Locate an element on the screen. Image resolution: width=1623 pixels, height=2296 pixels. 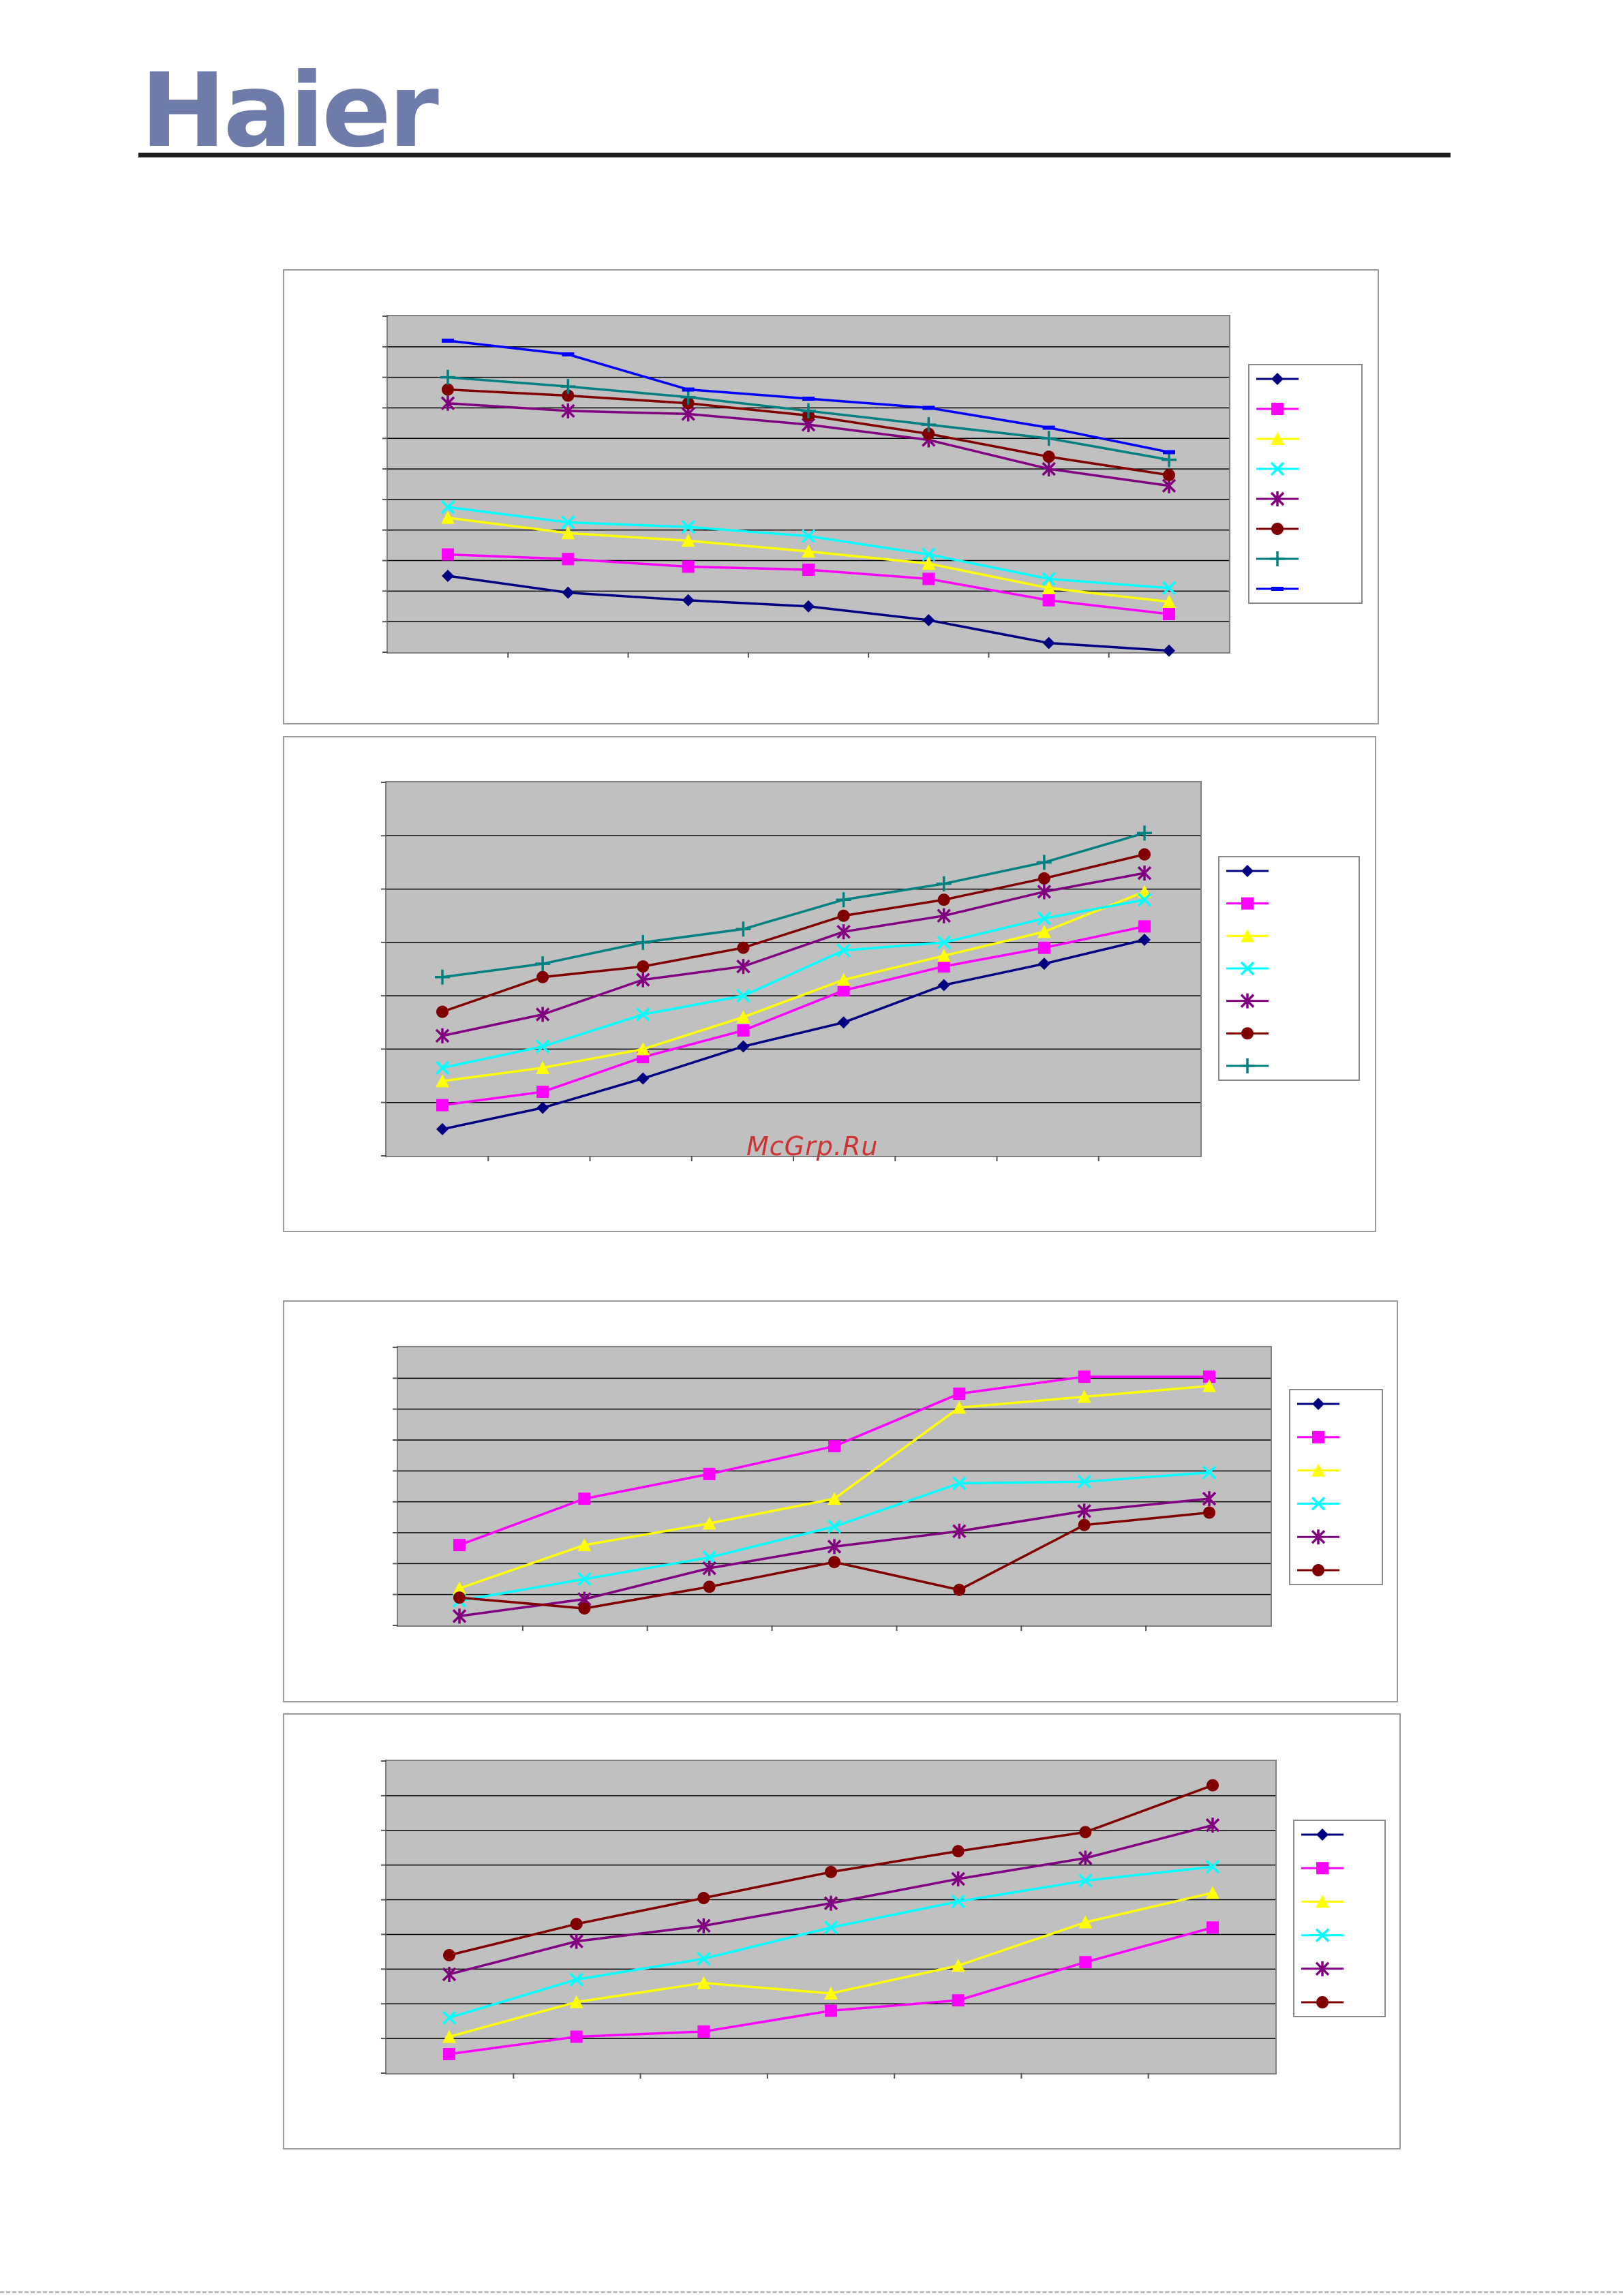
series-line is located at coordinates (793, 983).